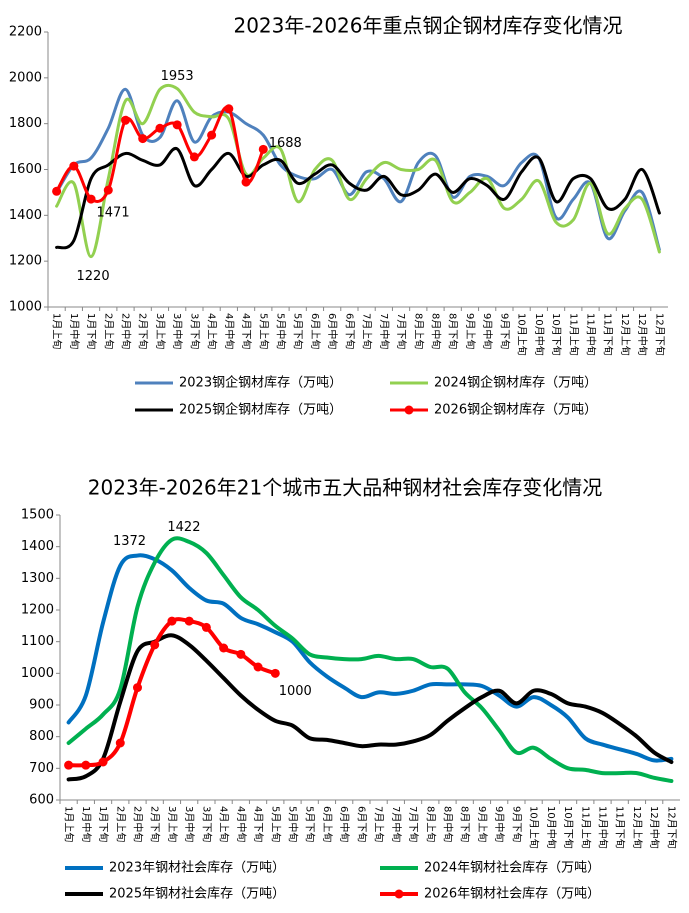  Describe the element at coordinates (37, 515) in the screenshot. I see `y-tick-label: 1500` at that location.